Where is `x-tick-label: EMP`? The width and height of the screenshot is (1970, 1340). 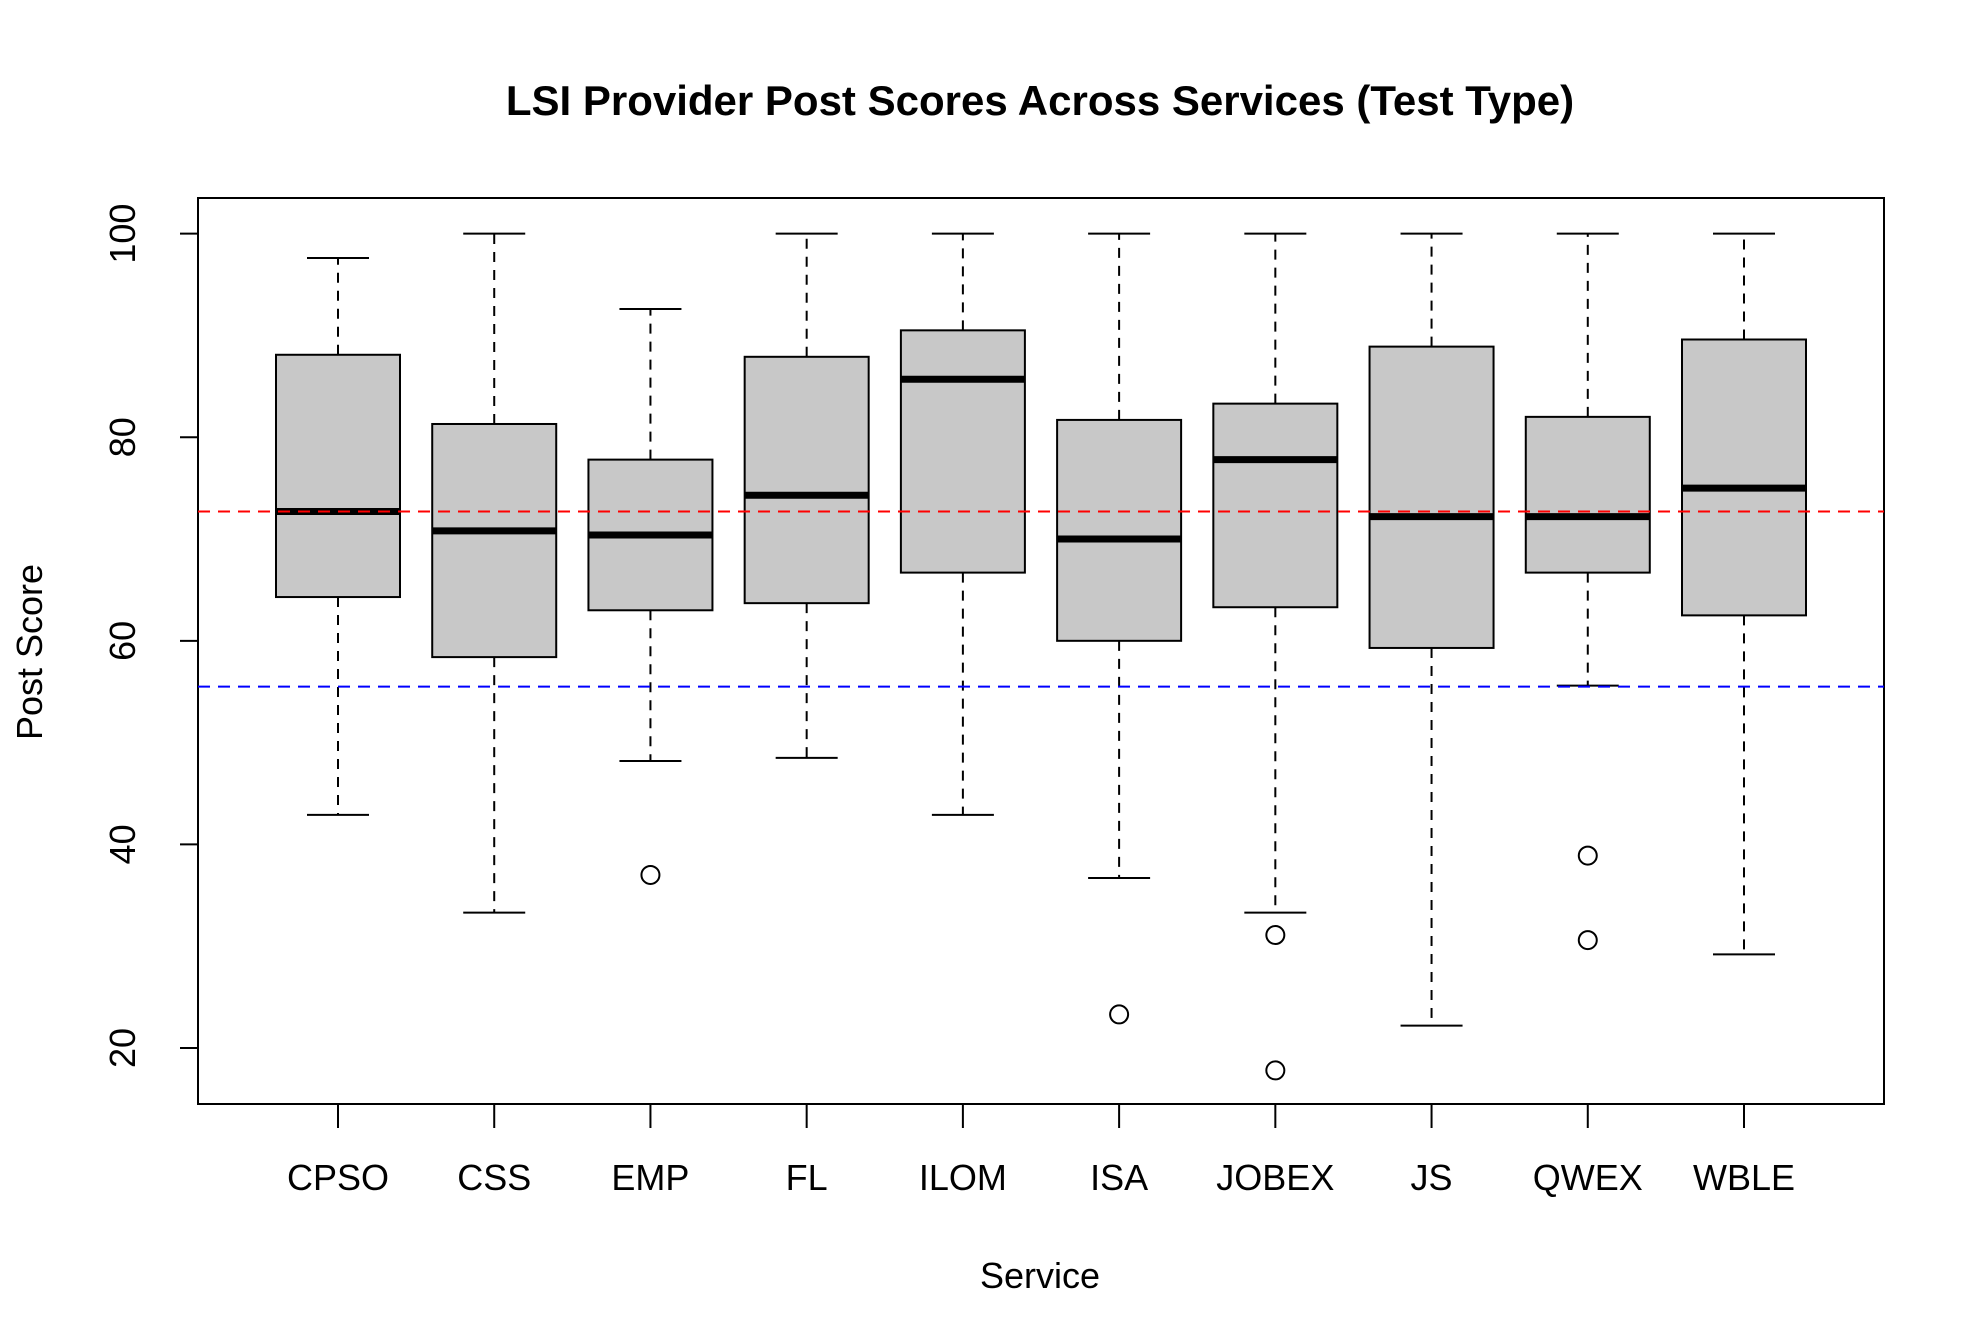
x-tick-label: EMP is located at coordinates (650, 1177).